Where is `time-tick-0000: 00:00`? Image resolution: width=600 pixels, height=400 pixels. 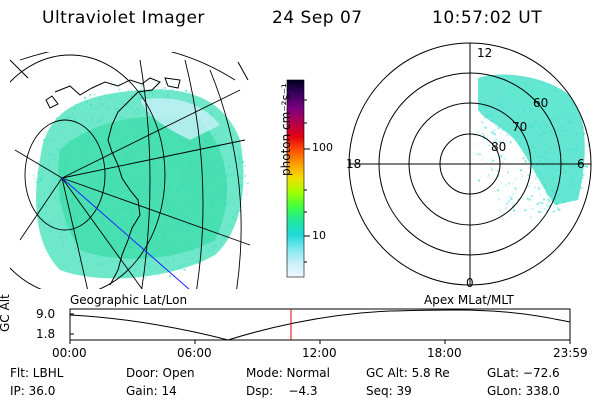 time-tick-0000: 00:00 is located at coordinates (69, 353).